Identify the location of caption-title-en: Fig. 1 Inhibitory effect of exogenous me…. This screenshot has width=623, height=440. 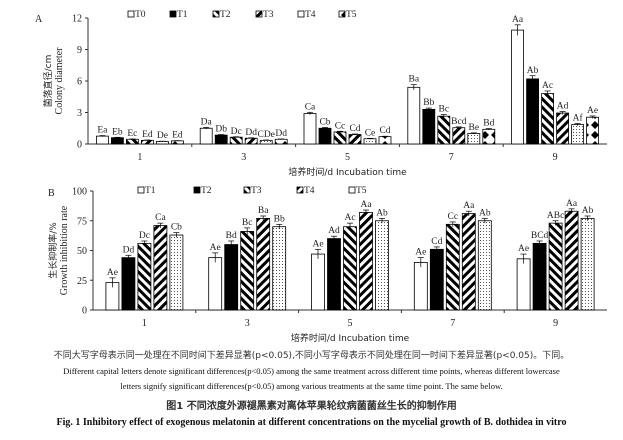
(311, 422).